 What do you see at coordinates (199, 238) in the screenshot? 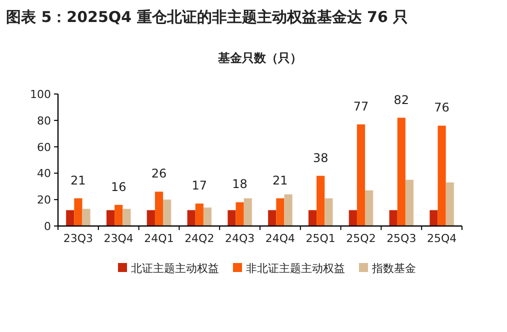
I see `x-tick-label: 24Q2` at bounding box center [199, 238].